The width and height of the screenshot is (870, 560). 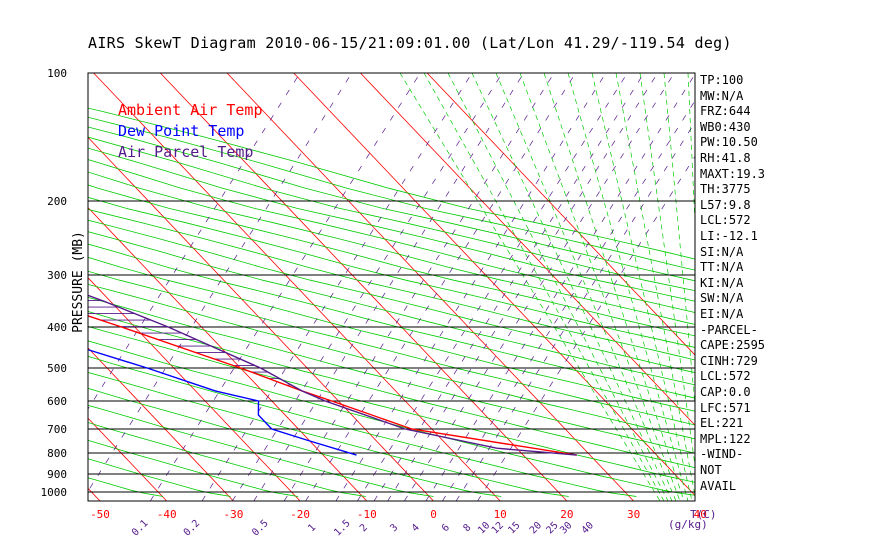 What do you see at coordinates (394, 528) in the screenshot?
I see `mixing-ratio-tick-label: 3` at bounding box center [394, 528].